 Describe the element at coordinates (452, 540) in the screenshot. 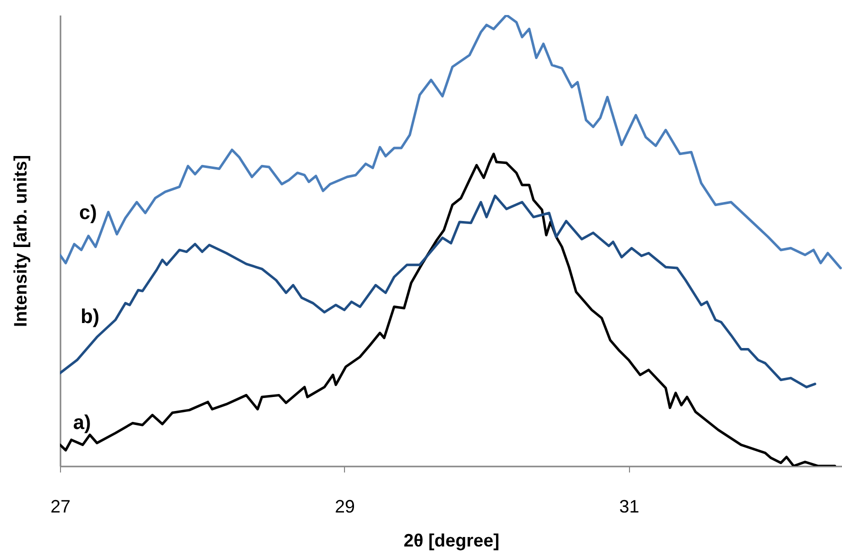

I see `x-axis-title: 2θ [degree]` at that location.